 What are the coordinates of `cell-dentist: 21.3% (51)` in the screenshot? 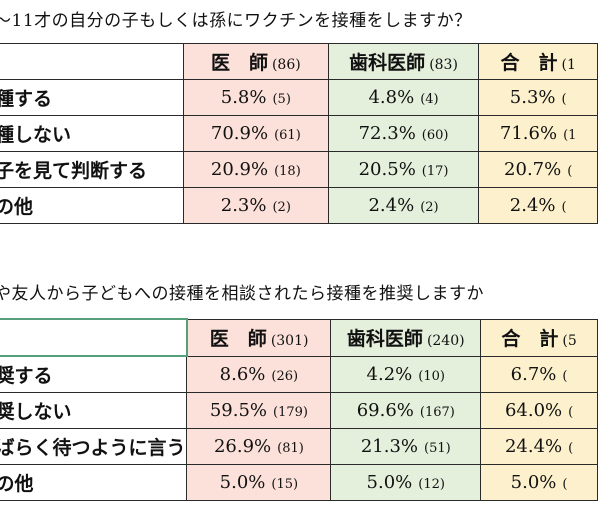 It's located at (406, 446).